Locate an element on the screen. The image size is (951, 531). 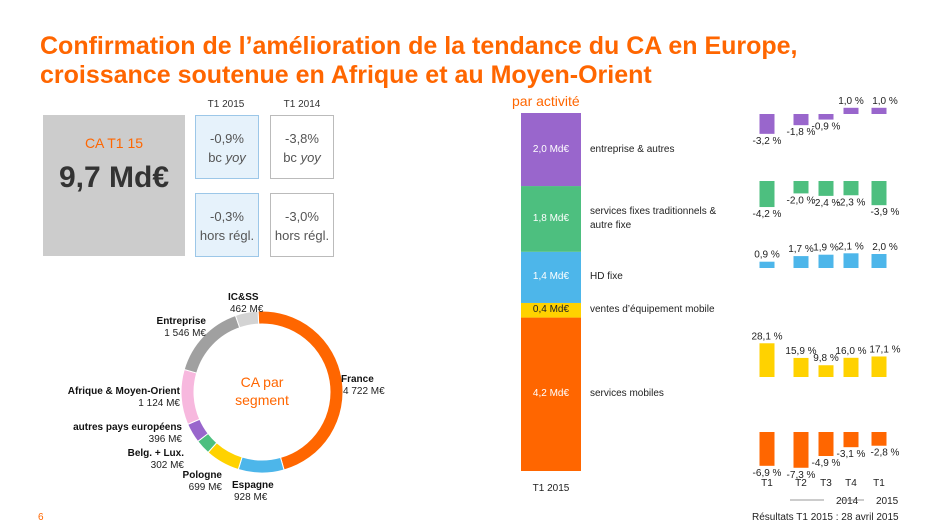
donut-label-france: France is located at coordinates (357, 379).